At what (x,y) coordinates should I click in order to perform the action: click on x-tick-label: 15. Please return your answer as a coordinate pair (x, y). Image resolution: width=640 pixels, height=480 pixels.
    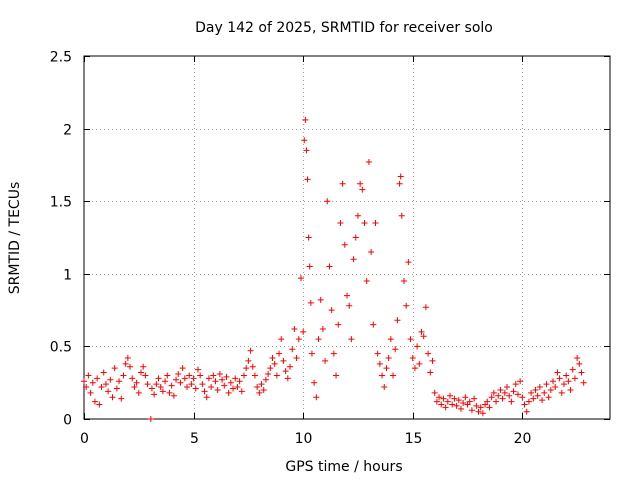
    Looking at the image, I should click on (414, 439).